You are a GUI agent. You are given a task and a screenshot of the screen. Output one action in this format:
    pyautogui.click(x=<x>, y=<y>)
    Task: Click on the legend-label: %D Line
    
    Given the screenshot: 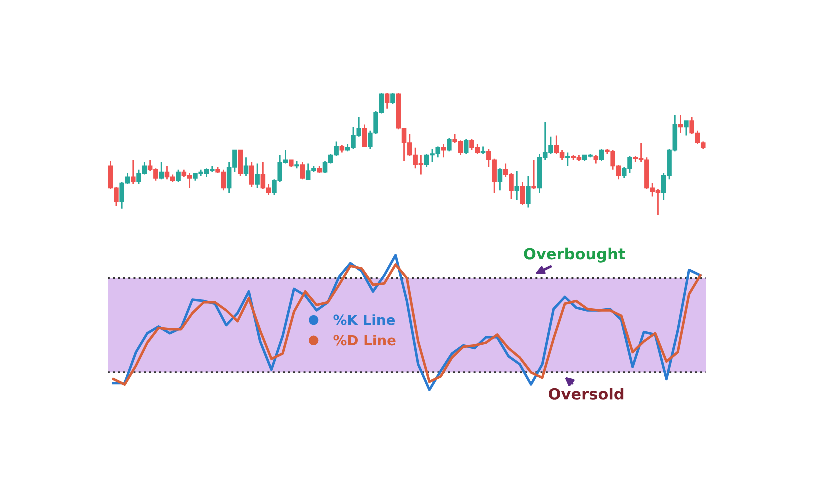 What is the action you would take?
    pyautogui.click(x=365, y=340)
    